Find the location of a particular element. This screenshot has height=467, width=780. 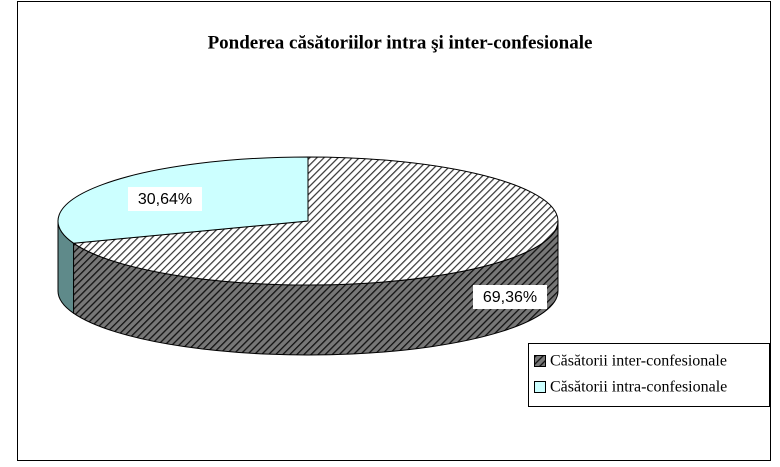

legend-label: Căsătorii intra-confesionale is located at coordinates (638, 387).